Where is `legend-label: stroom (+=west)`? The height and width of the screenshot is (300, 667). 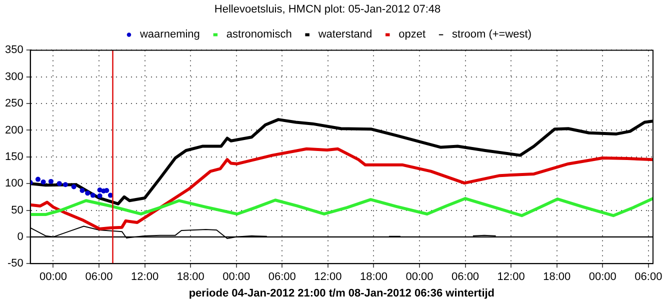 legend-label: stroom (+=west) is located at coordinates (492, 34).